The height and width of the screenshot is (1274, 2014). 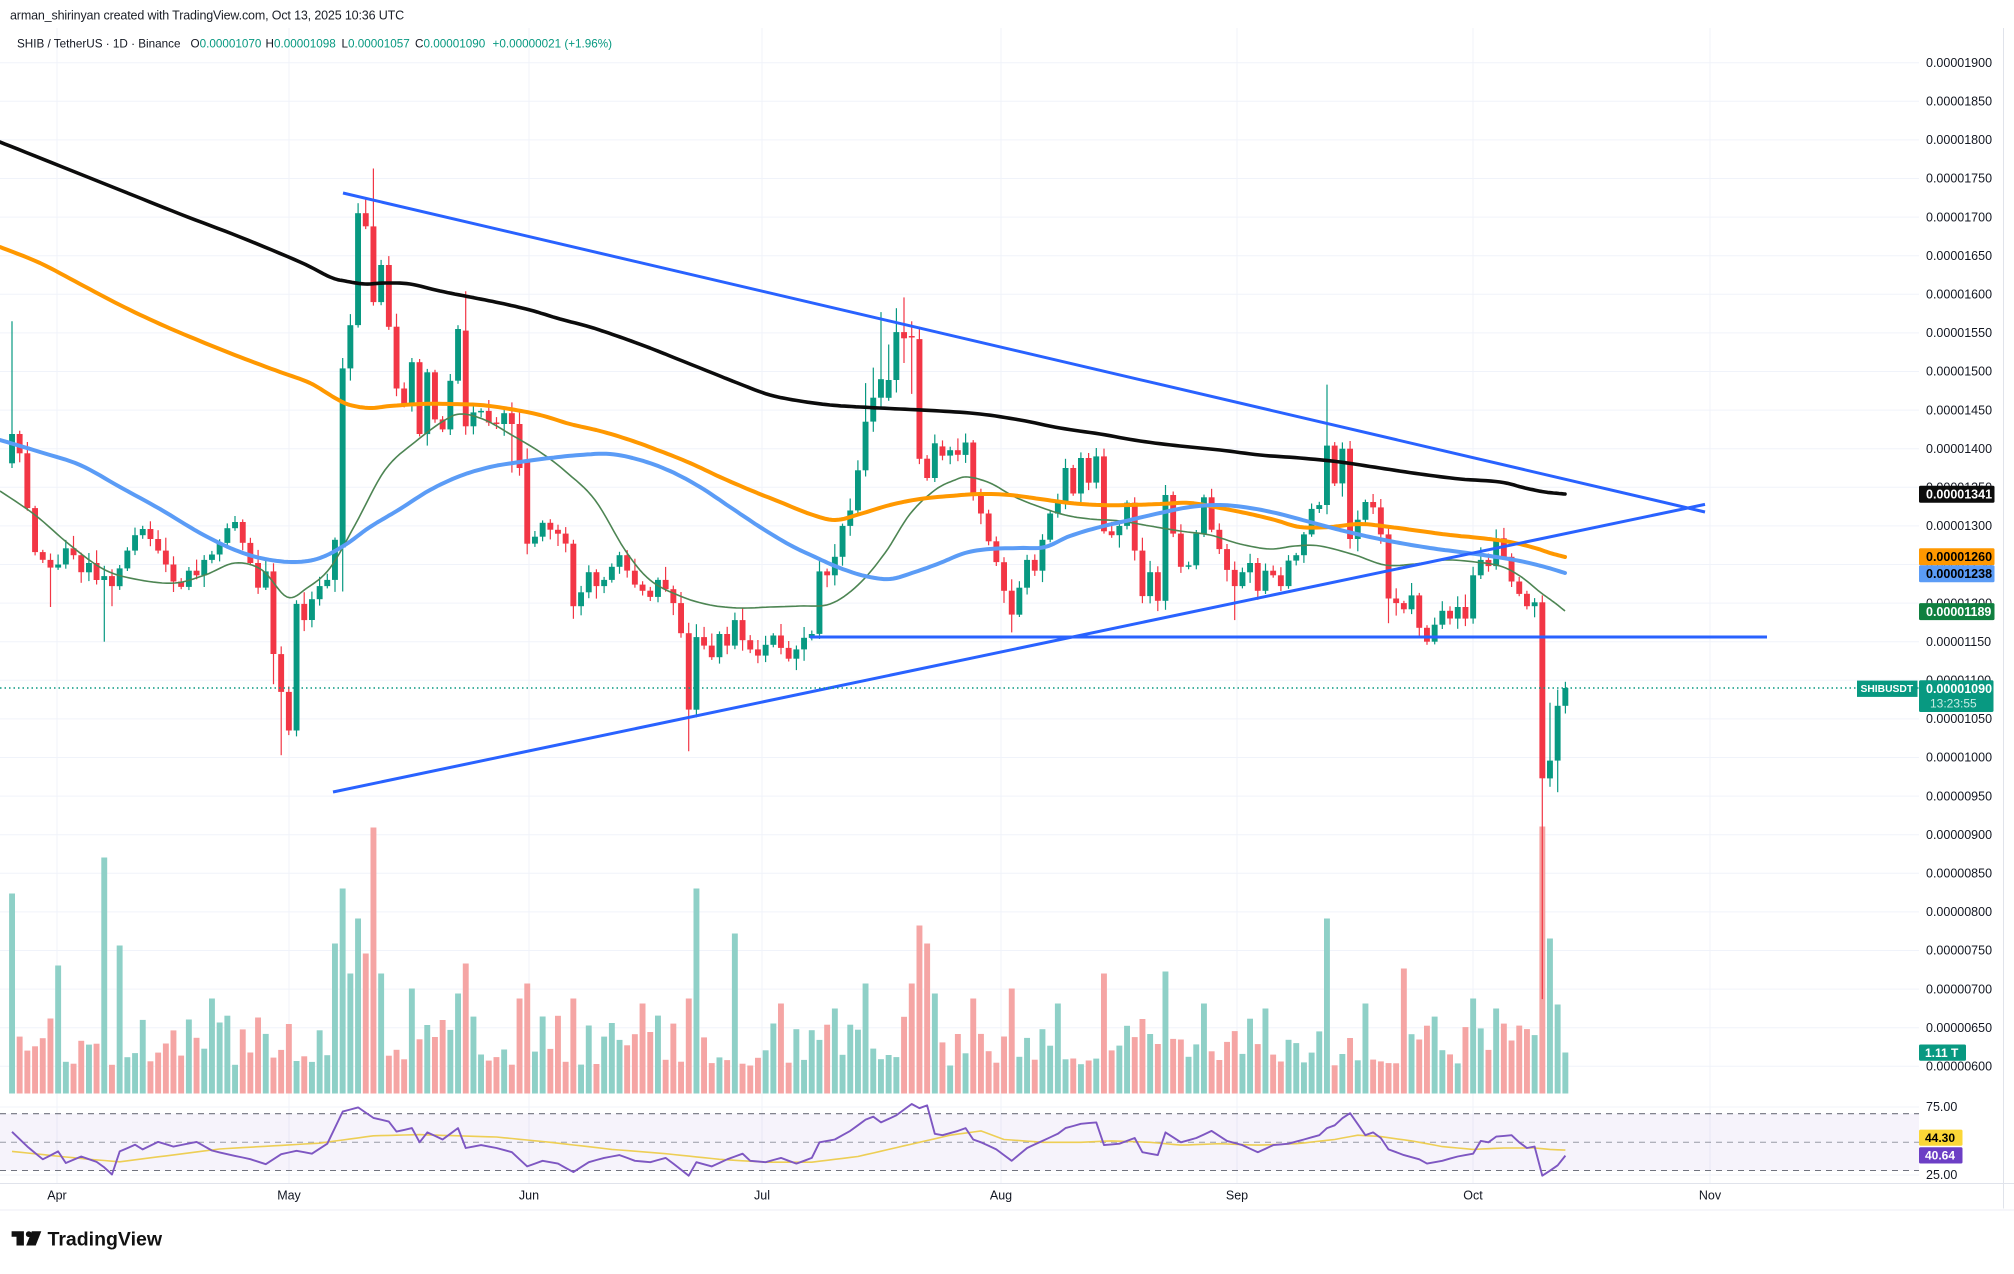 I want to click on svg-text: 0.00001750, so click(x=1959, y=179).